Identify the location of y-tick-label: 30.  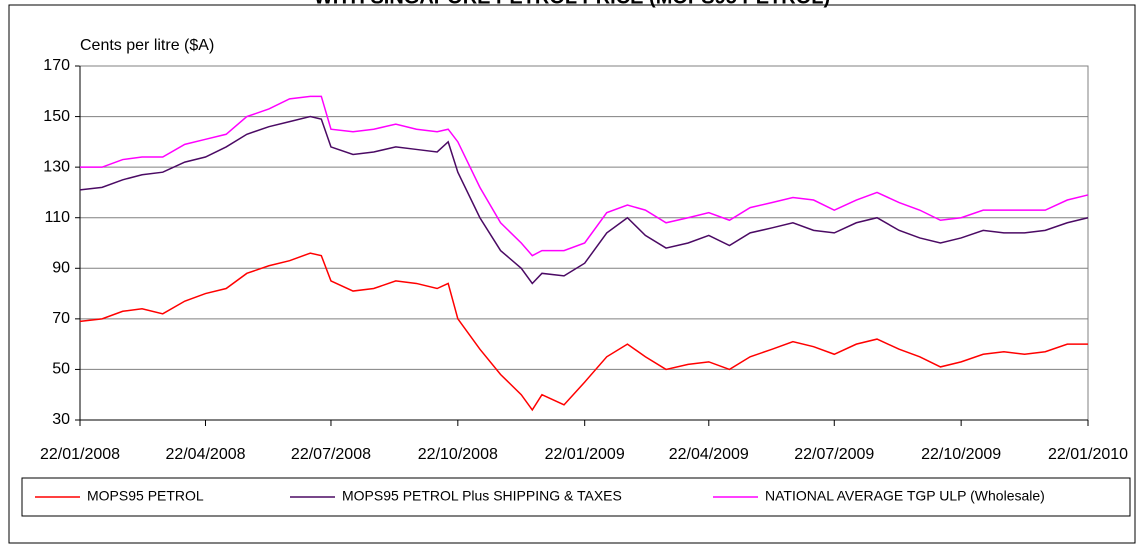
(61, 419).